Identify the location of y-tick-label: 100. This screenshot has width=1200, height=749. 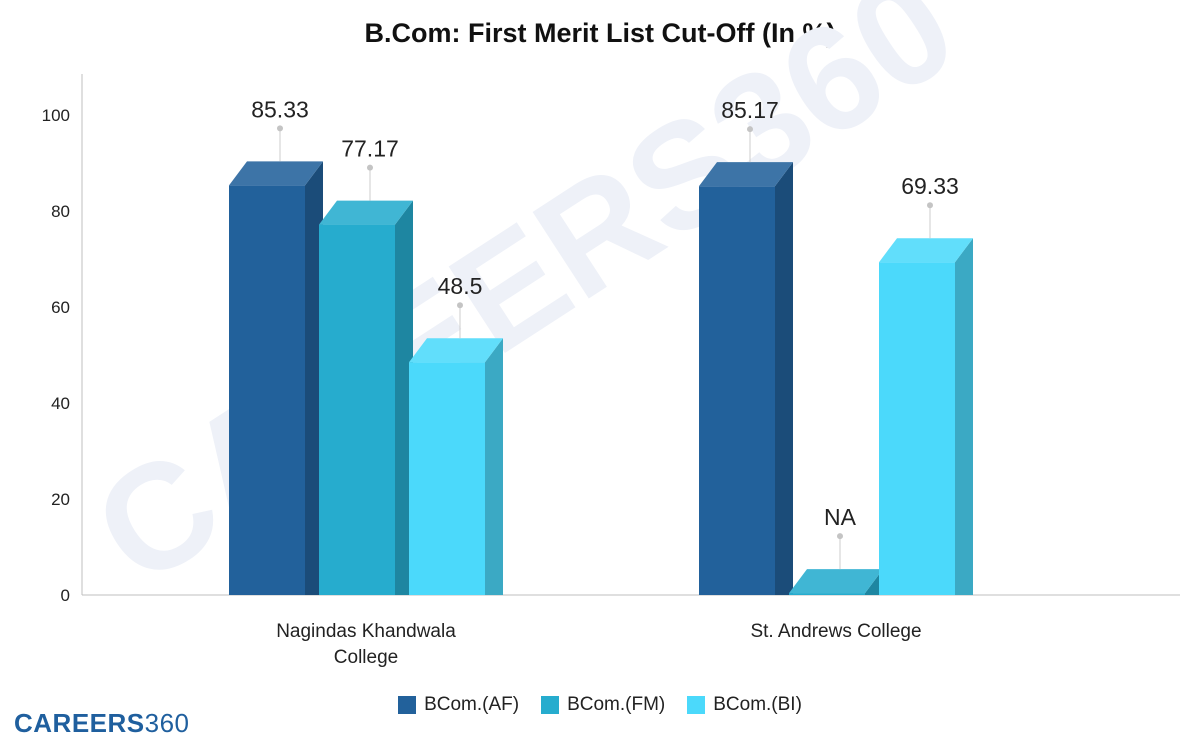
(56, 115).